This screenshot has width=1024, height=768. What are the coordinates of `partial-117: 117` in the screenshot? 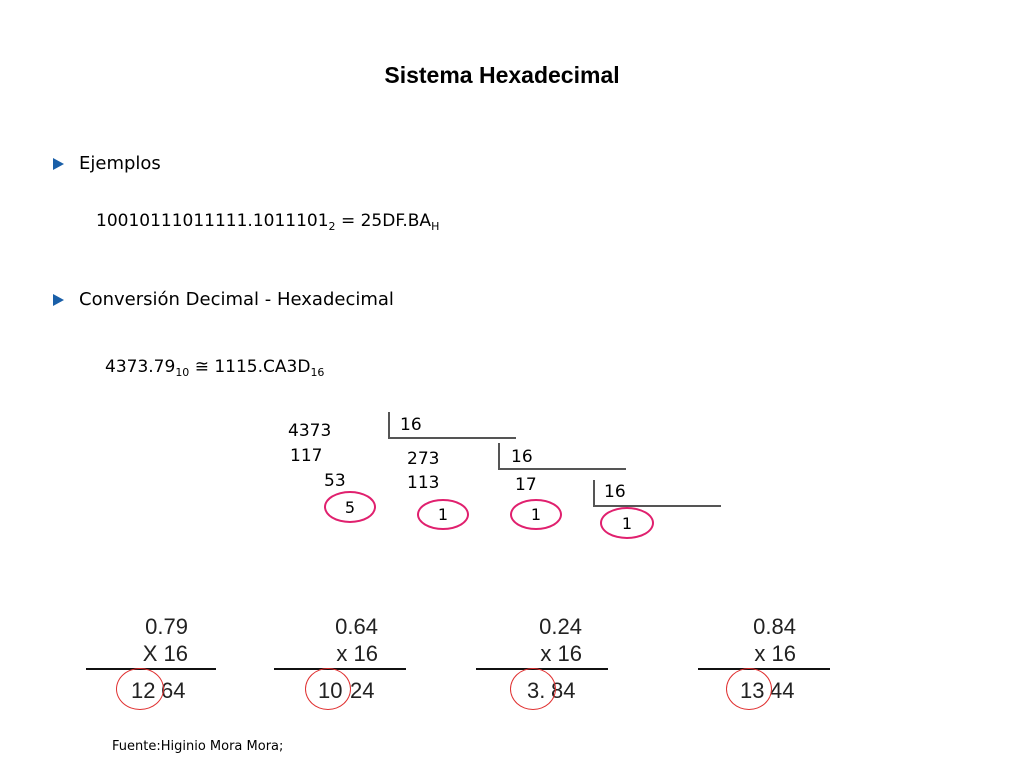 It's located at (306, 456).